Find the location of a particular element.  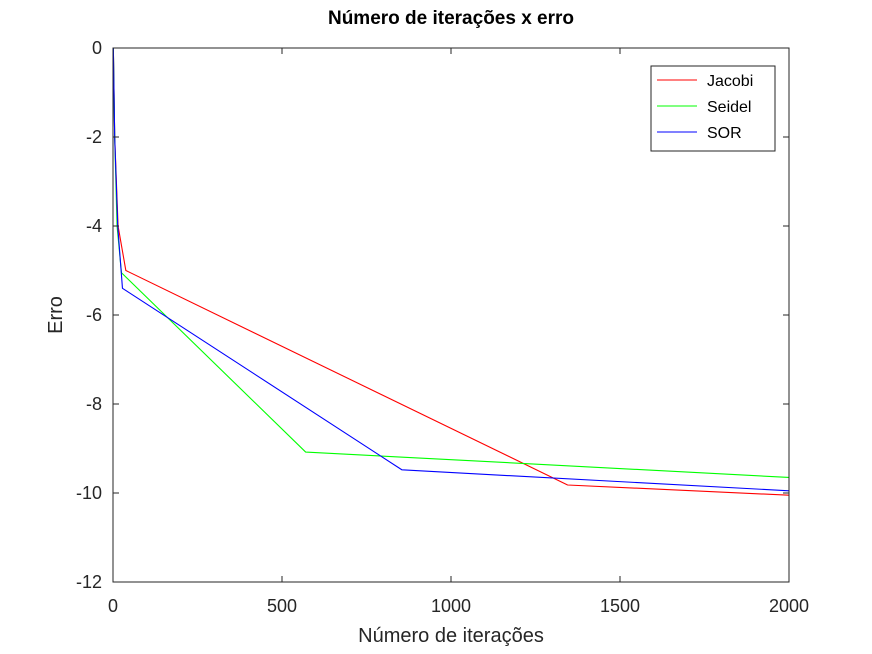

y-tick-label: -2 is located at coordinates (94, 137).